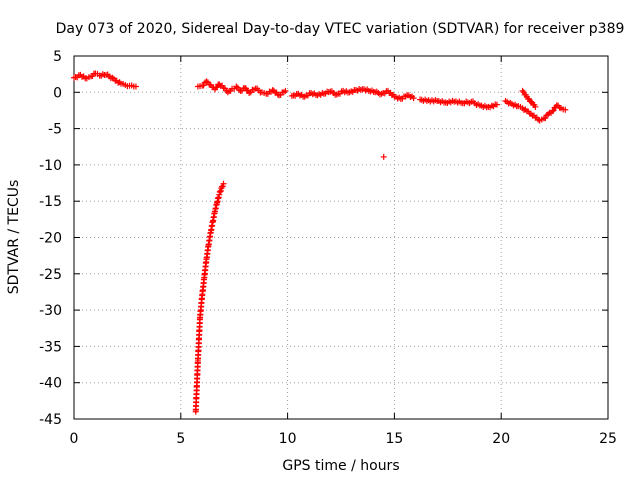 The height and width of the screenshot is (480, 640). I want to click on y-tick-label: -25, so click(50, 275).